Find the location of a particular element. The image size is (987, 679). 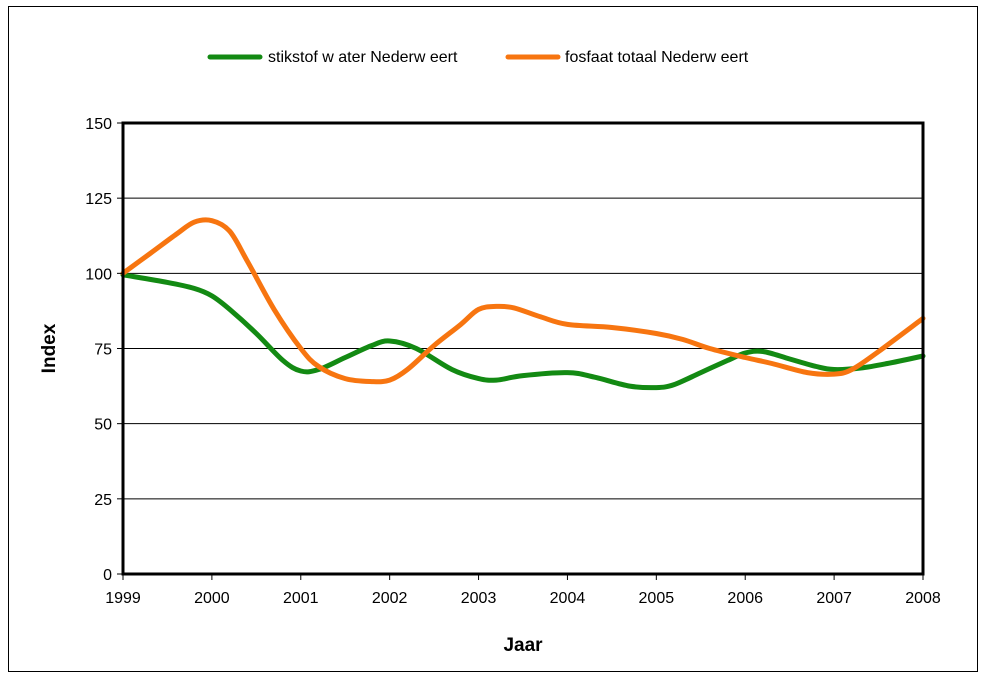

x-tick-label: 2006 is located at coordinates (745, 598).